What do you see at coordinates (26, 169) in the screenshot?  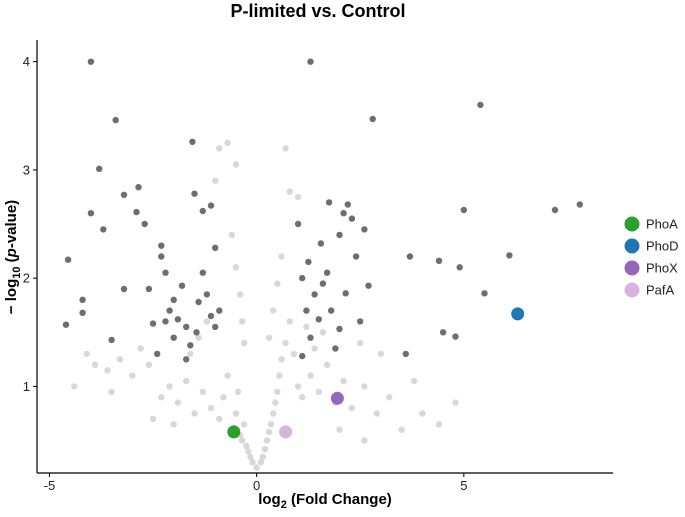 I see `y-tick-label: 3` at bounding box center [26, 169].